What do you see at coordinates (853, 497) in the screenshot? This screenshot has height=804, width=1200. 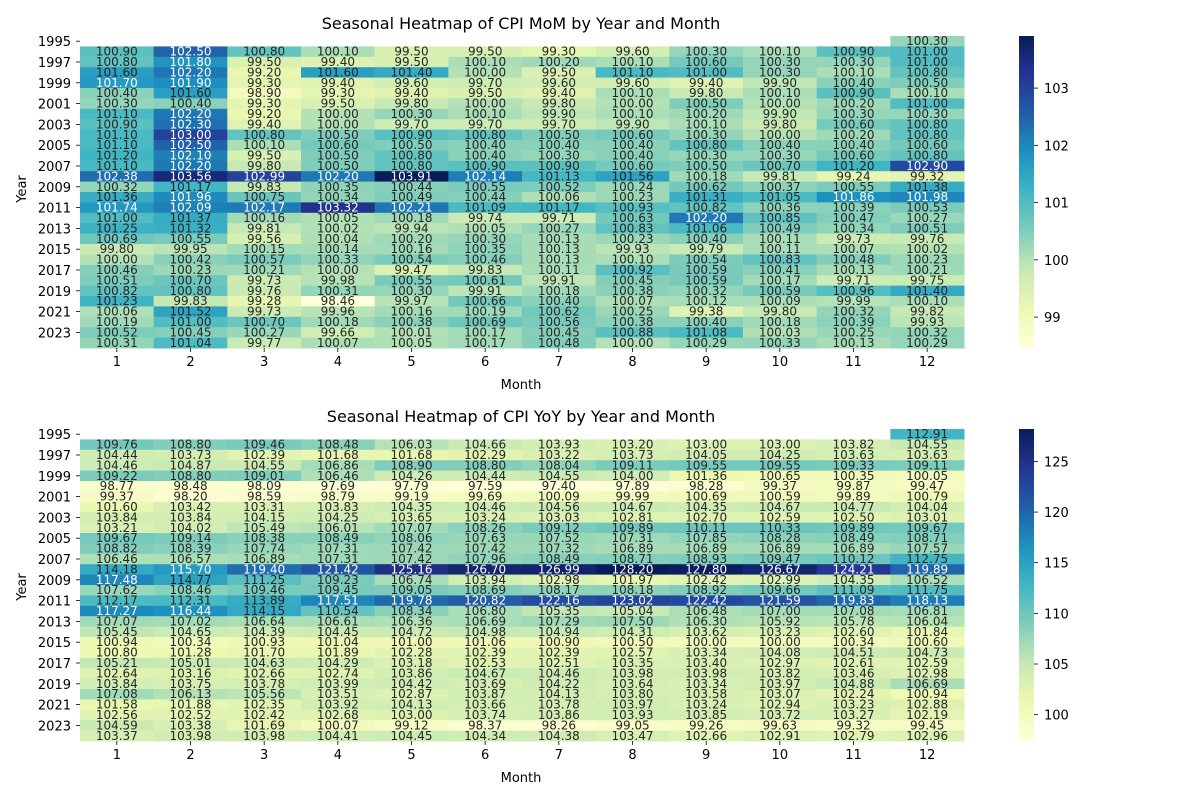 I see `cell-value-label: 99.89` at bounding box center [853, 497].